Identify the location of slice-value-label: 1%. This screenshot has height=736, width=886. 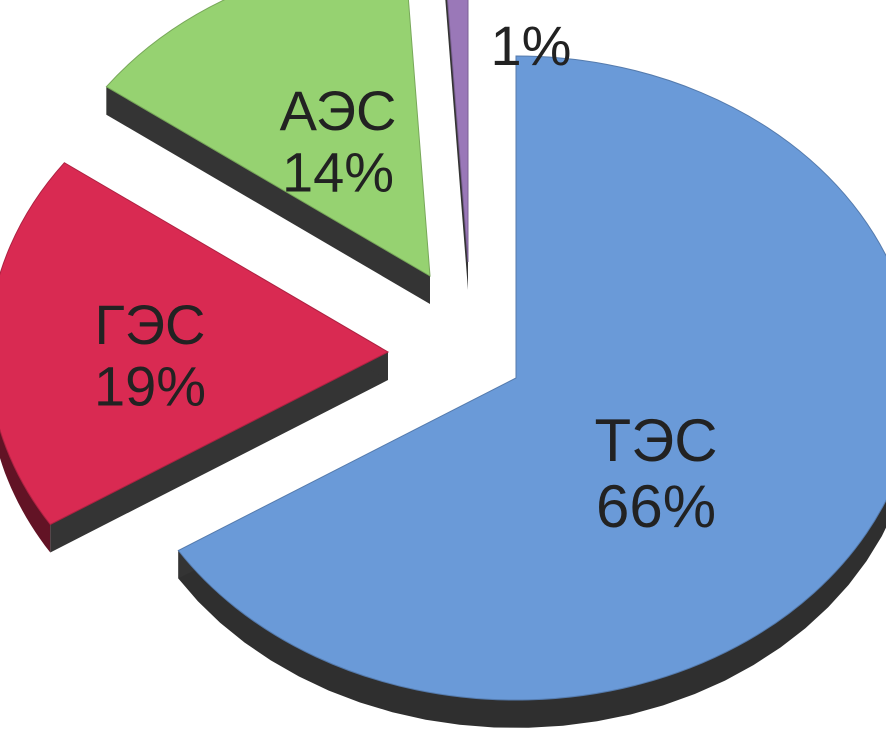
(531, 45).